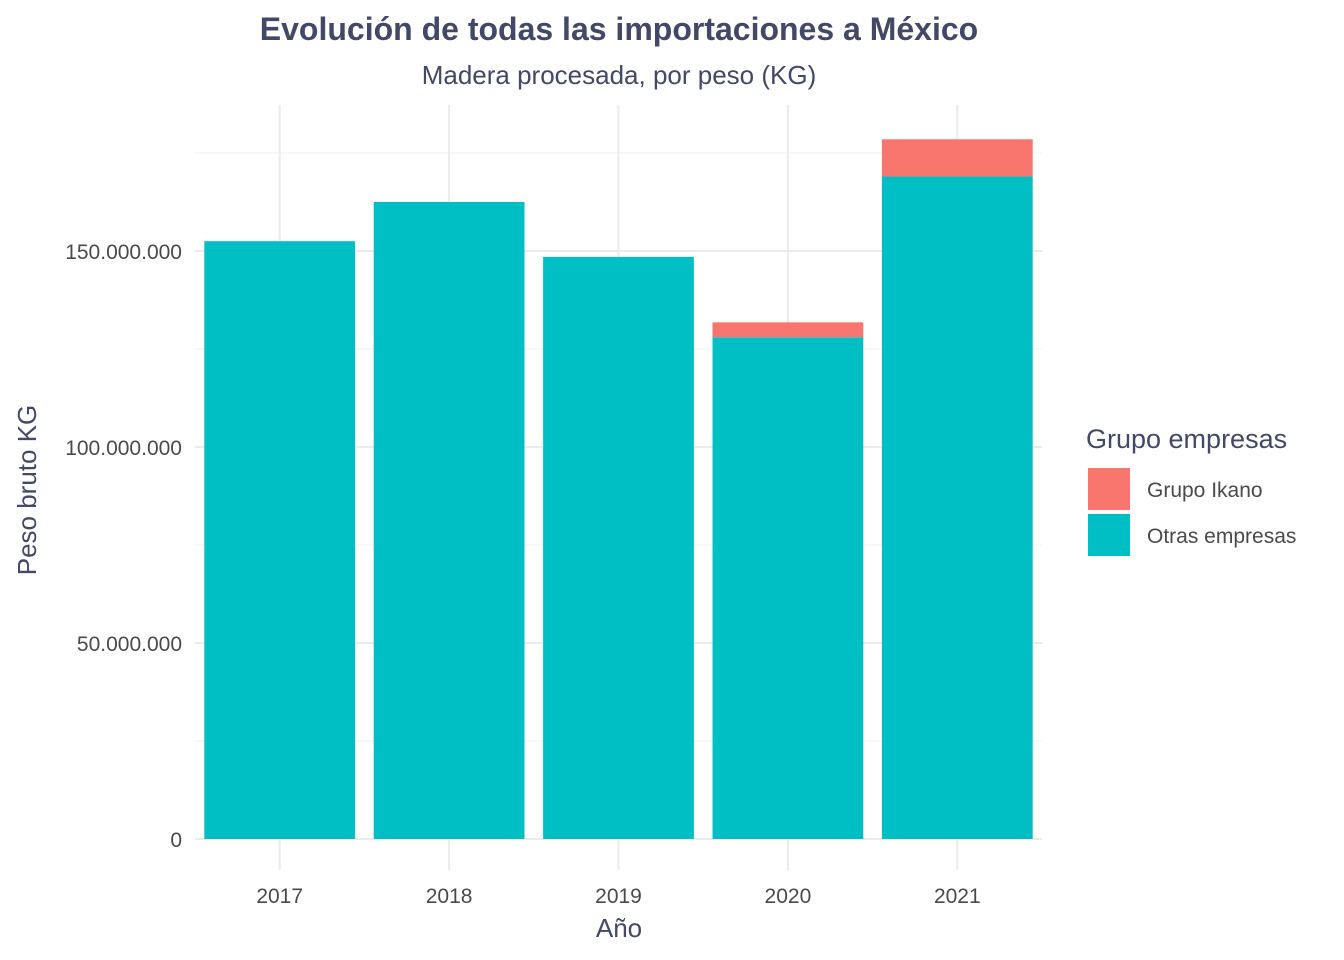 Image resolution: width=1344 pixels, height=960 pixels. I want to click on x-tick-label: 2021, so click(957, 896).